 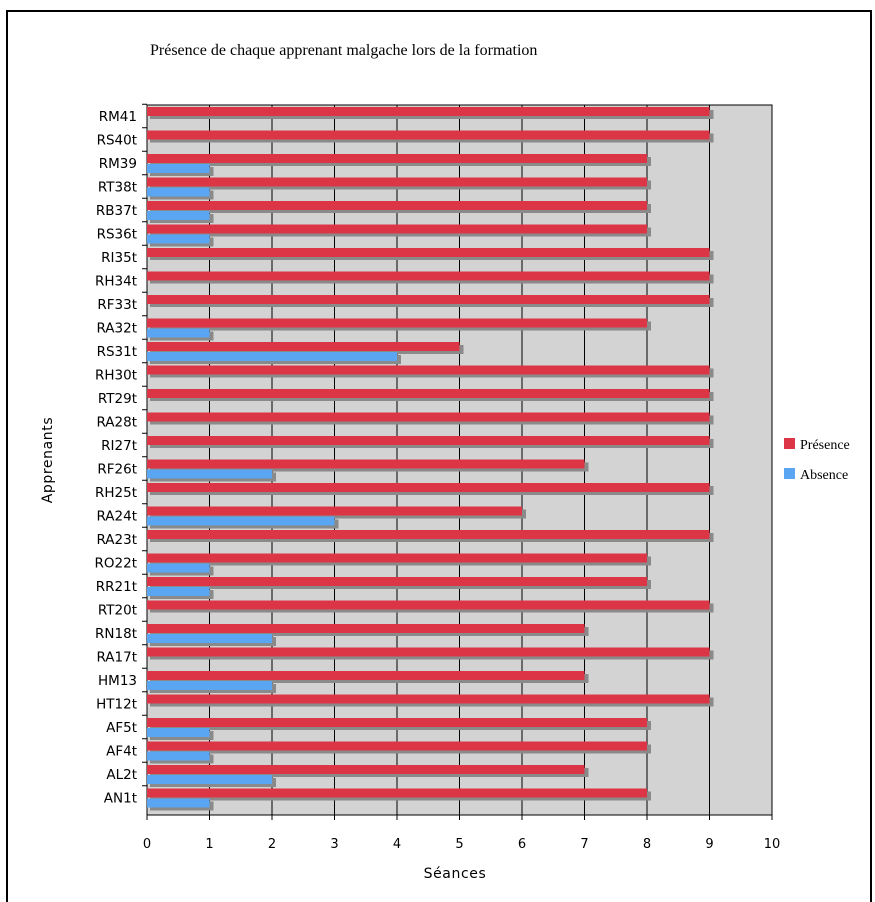 I want to click on legend: Présence Absence, so click(x=817, y=460).